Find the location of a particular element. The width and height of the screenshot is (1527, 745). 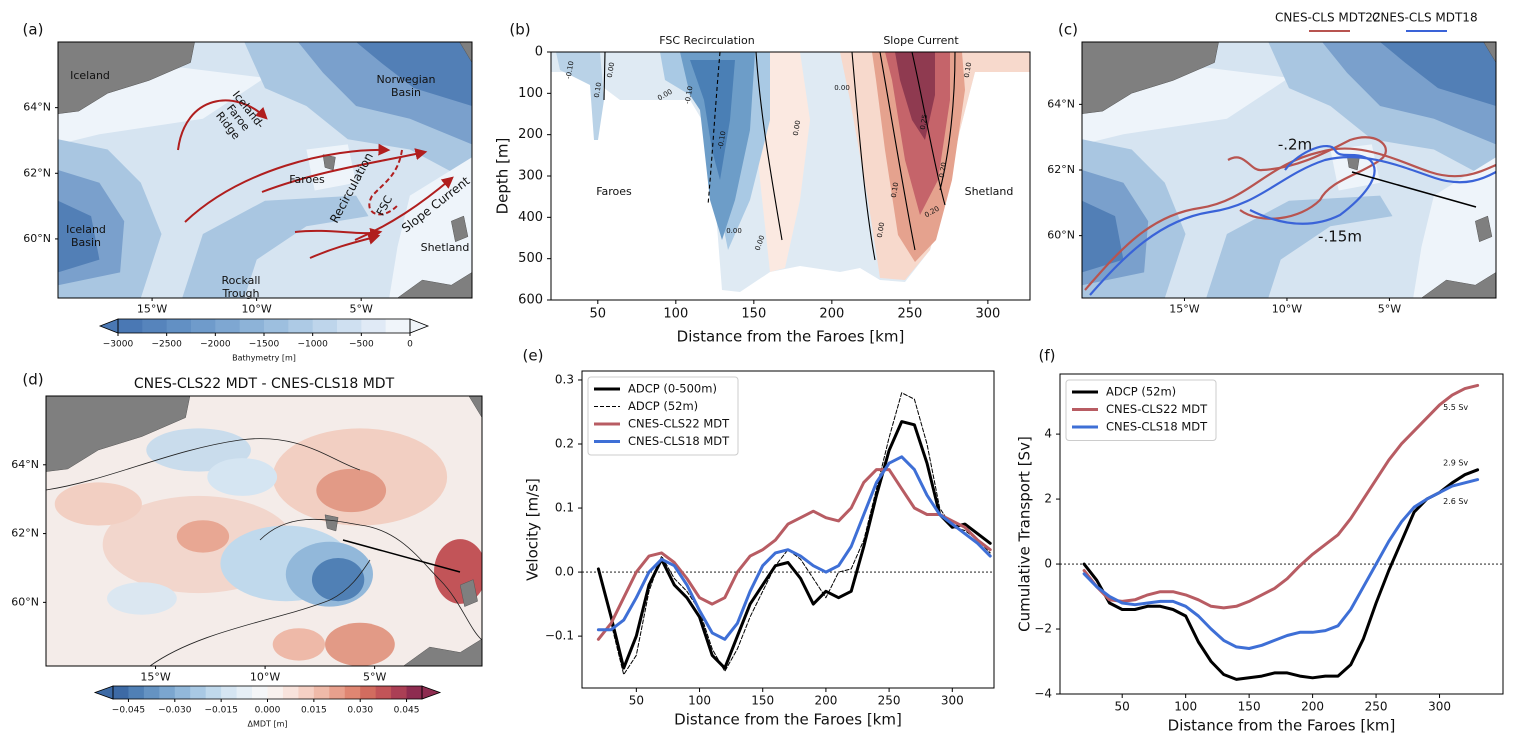

colorbar-tick-label: −500 is located at coordinates (361, 345).